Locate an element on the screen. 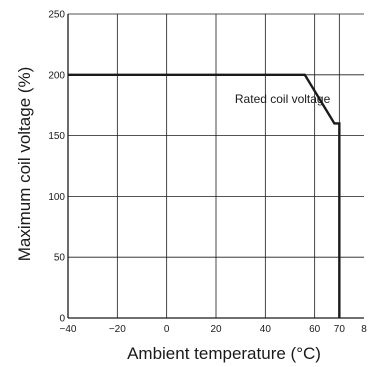  y-tick-label: 0 is located at coordinates (62, 319).